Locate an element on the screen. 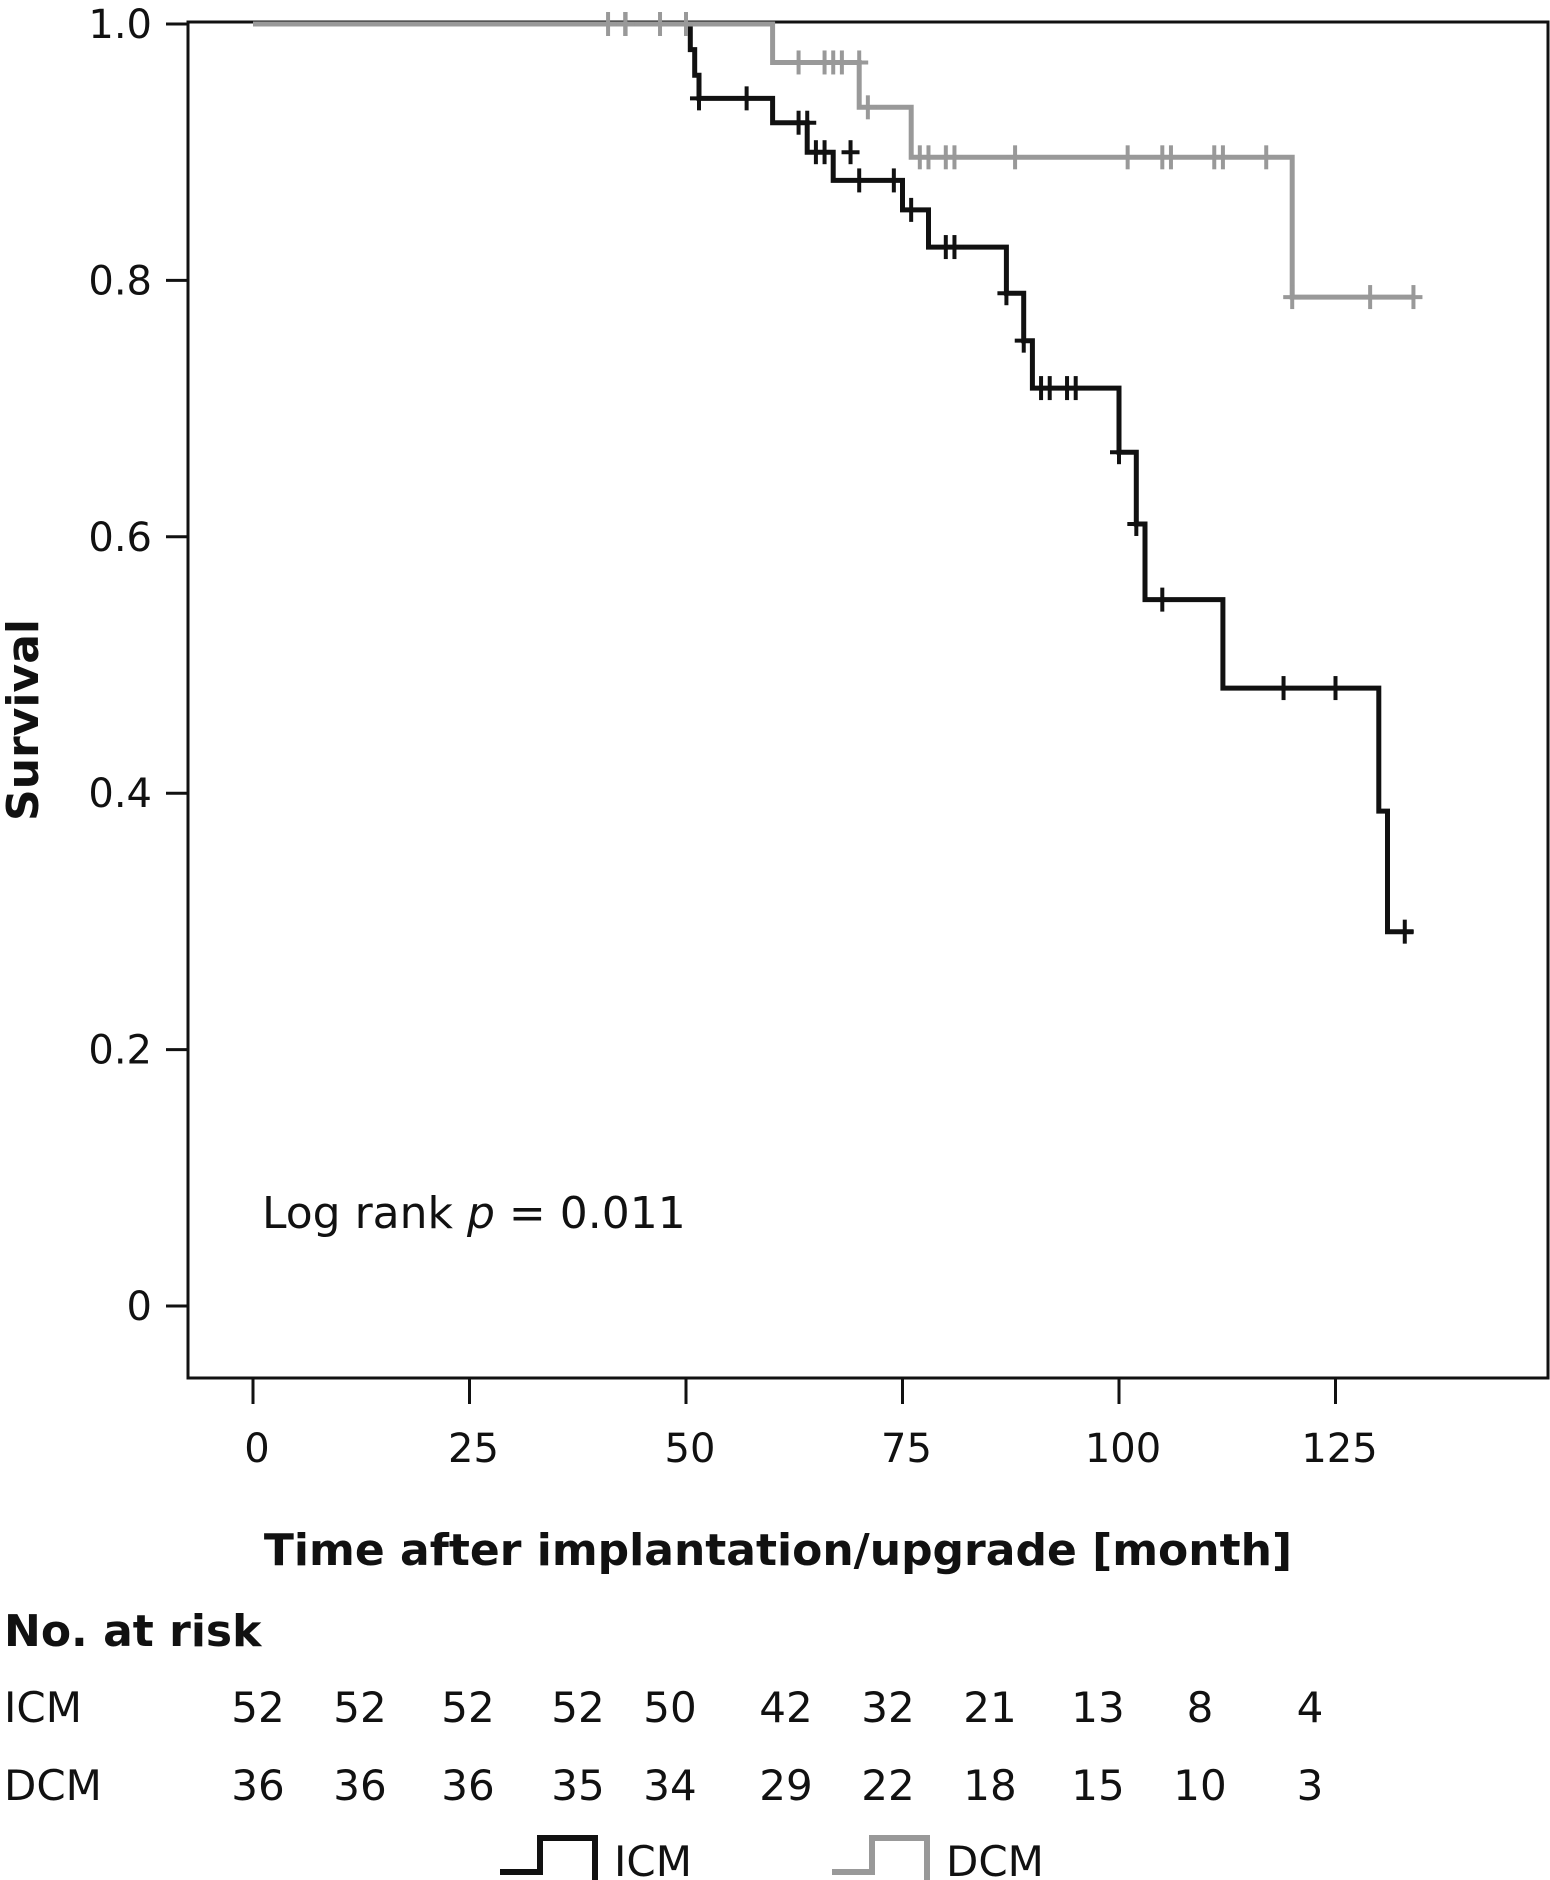 This screenshot has width=1550, height=1880. y-tick-label: 0 is located at coordinates (139, 1307).